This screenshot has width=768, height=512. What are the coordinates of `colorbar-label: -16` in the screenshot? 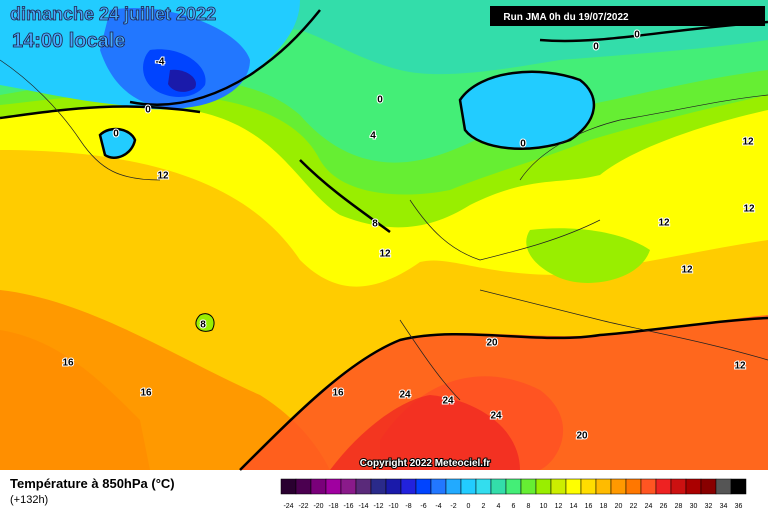 It's located at (348, 506).